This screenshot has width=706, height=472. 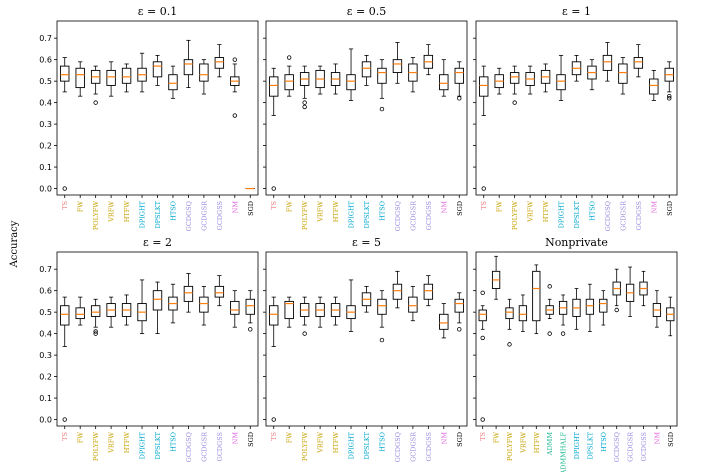 What do you see at coordinates (45, 420) in the screenshot?
I see `y-tick-label: 0.0` at bounding box center [45, 420].